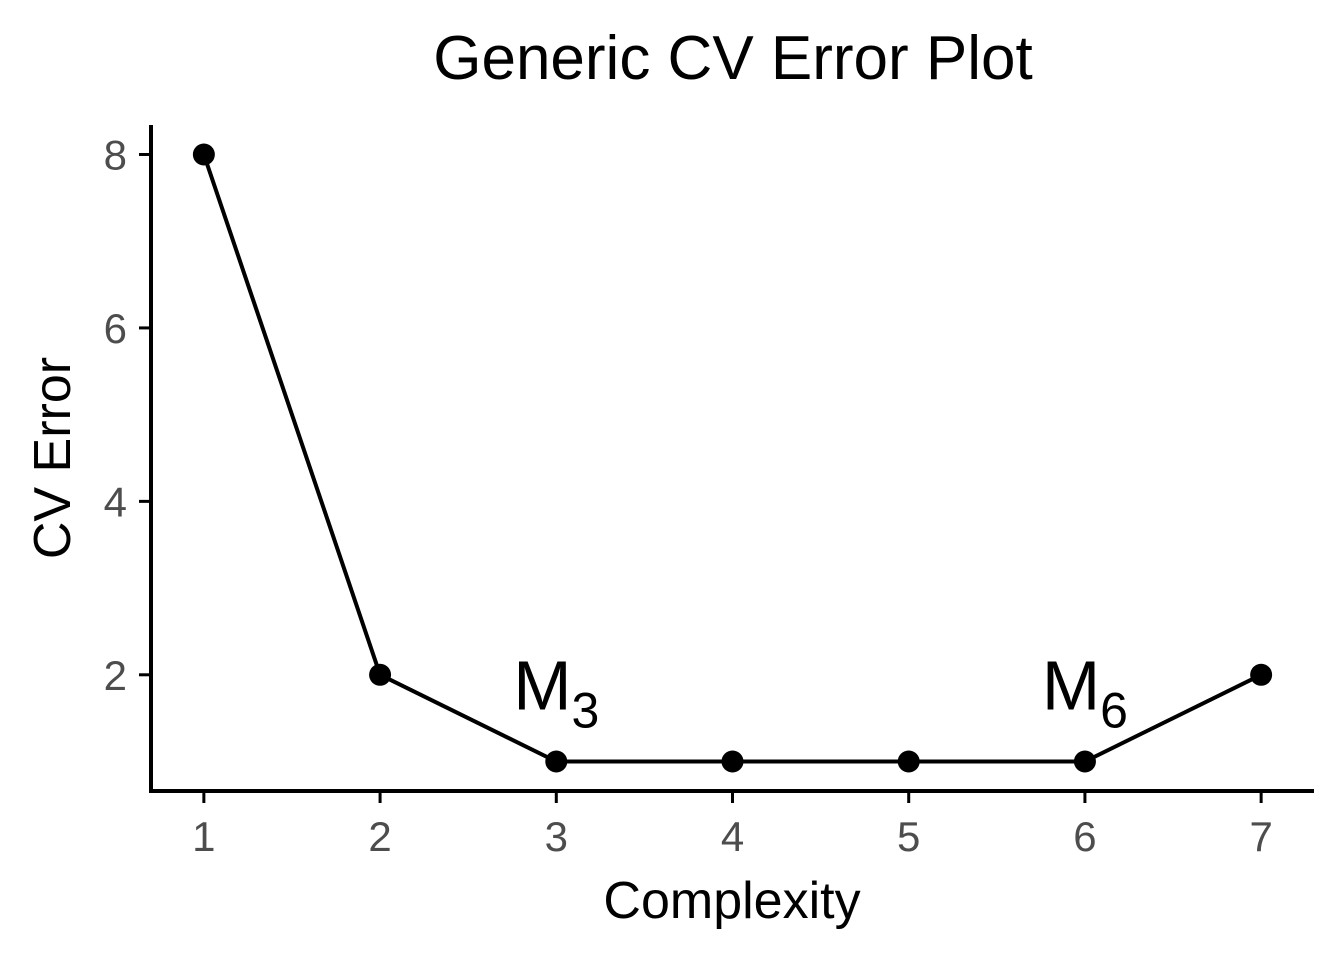 The width and height of the screenshot is (1344, 960). I want to click on annotation-subscript: 6, so click(1114, 710).